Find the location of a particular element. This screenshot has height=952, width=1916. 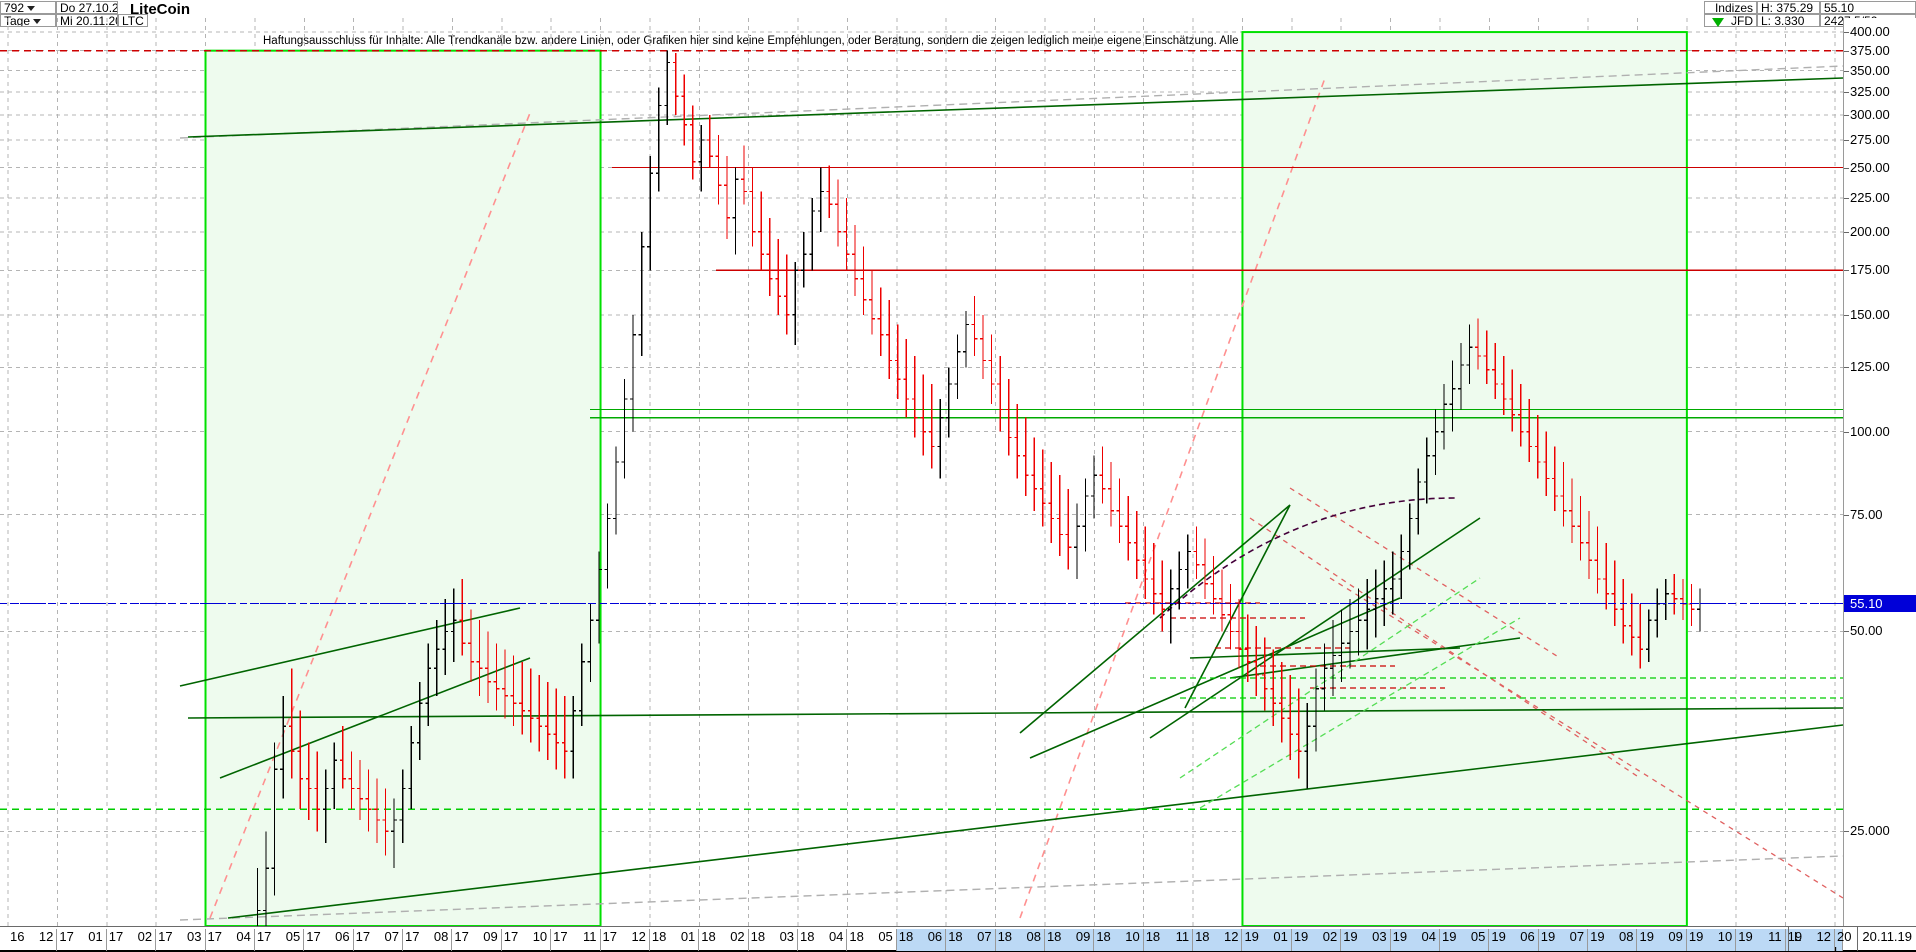

date-axis-label: 19 12 is located at coordinates (1810, 940).